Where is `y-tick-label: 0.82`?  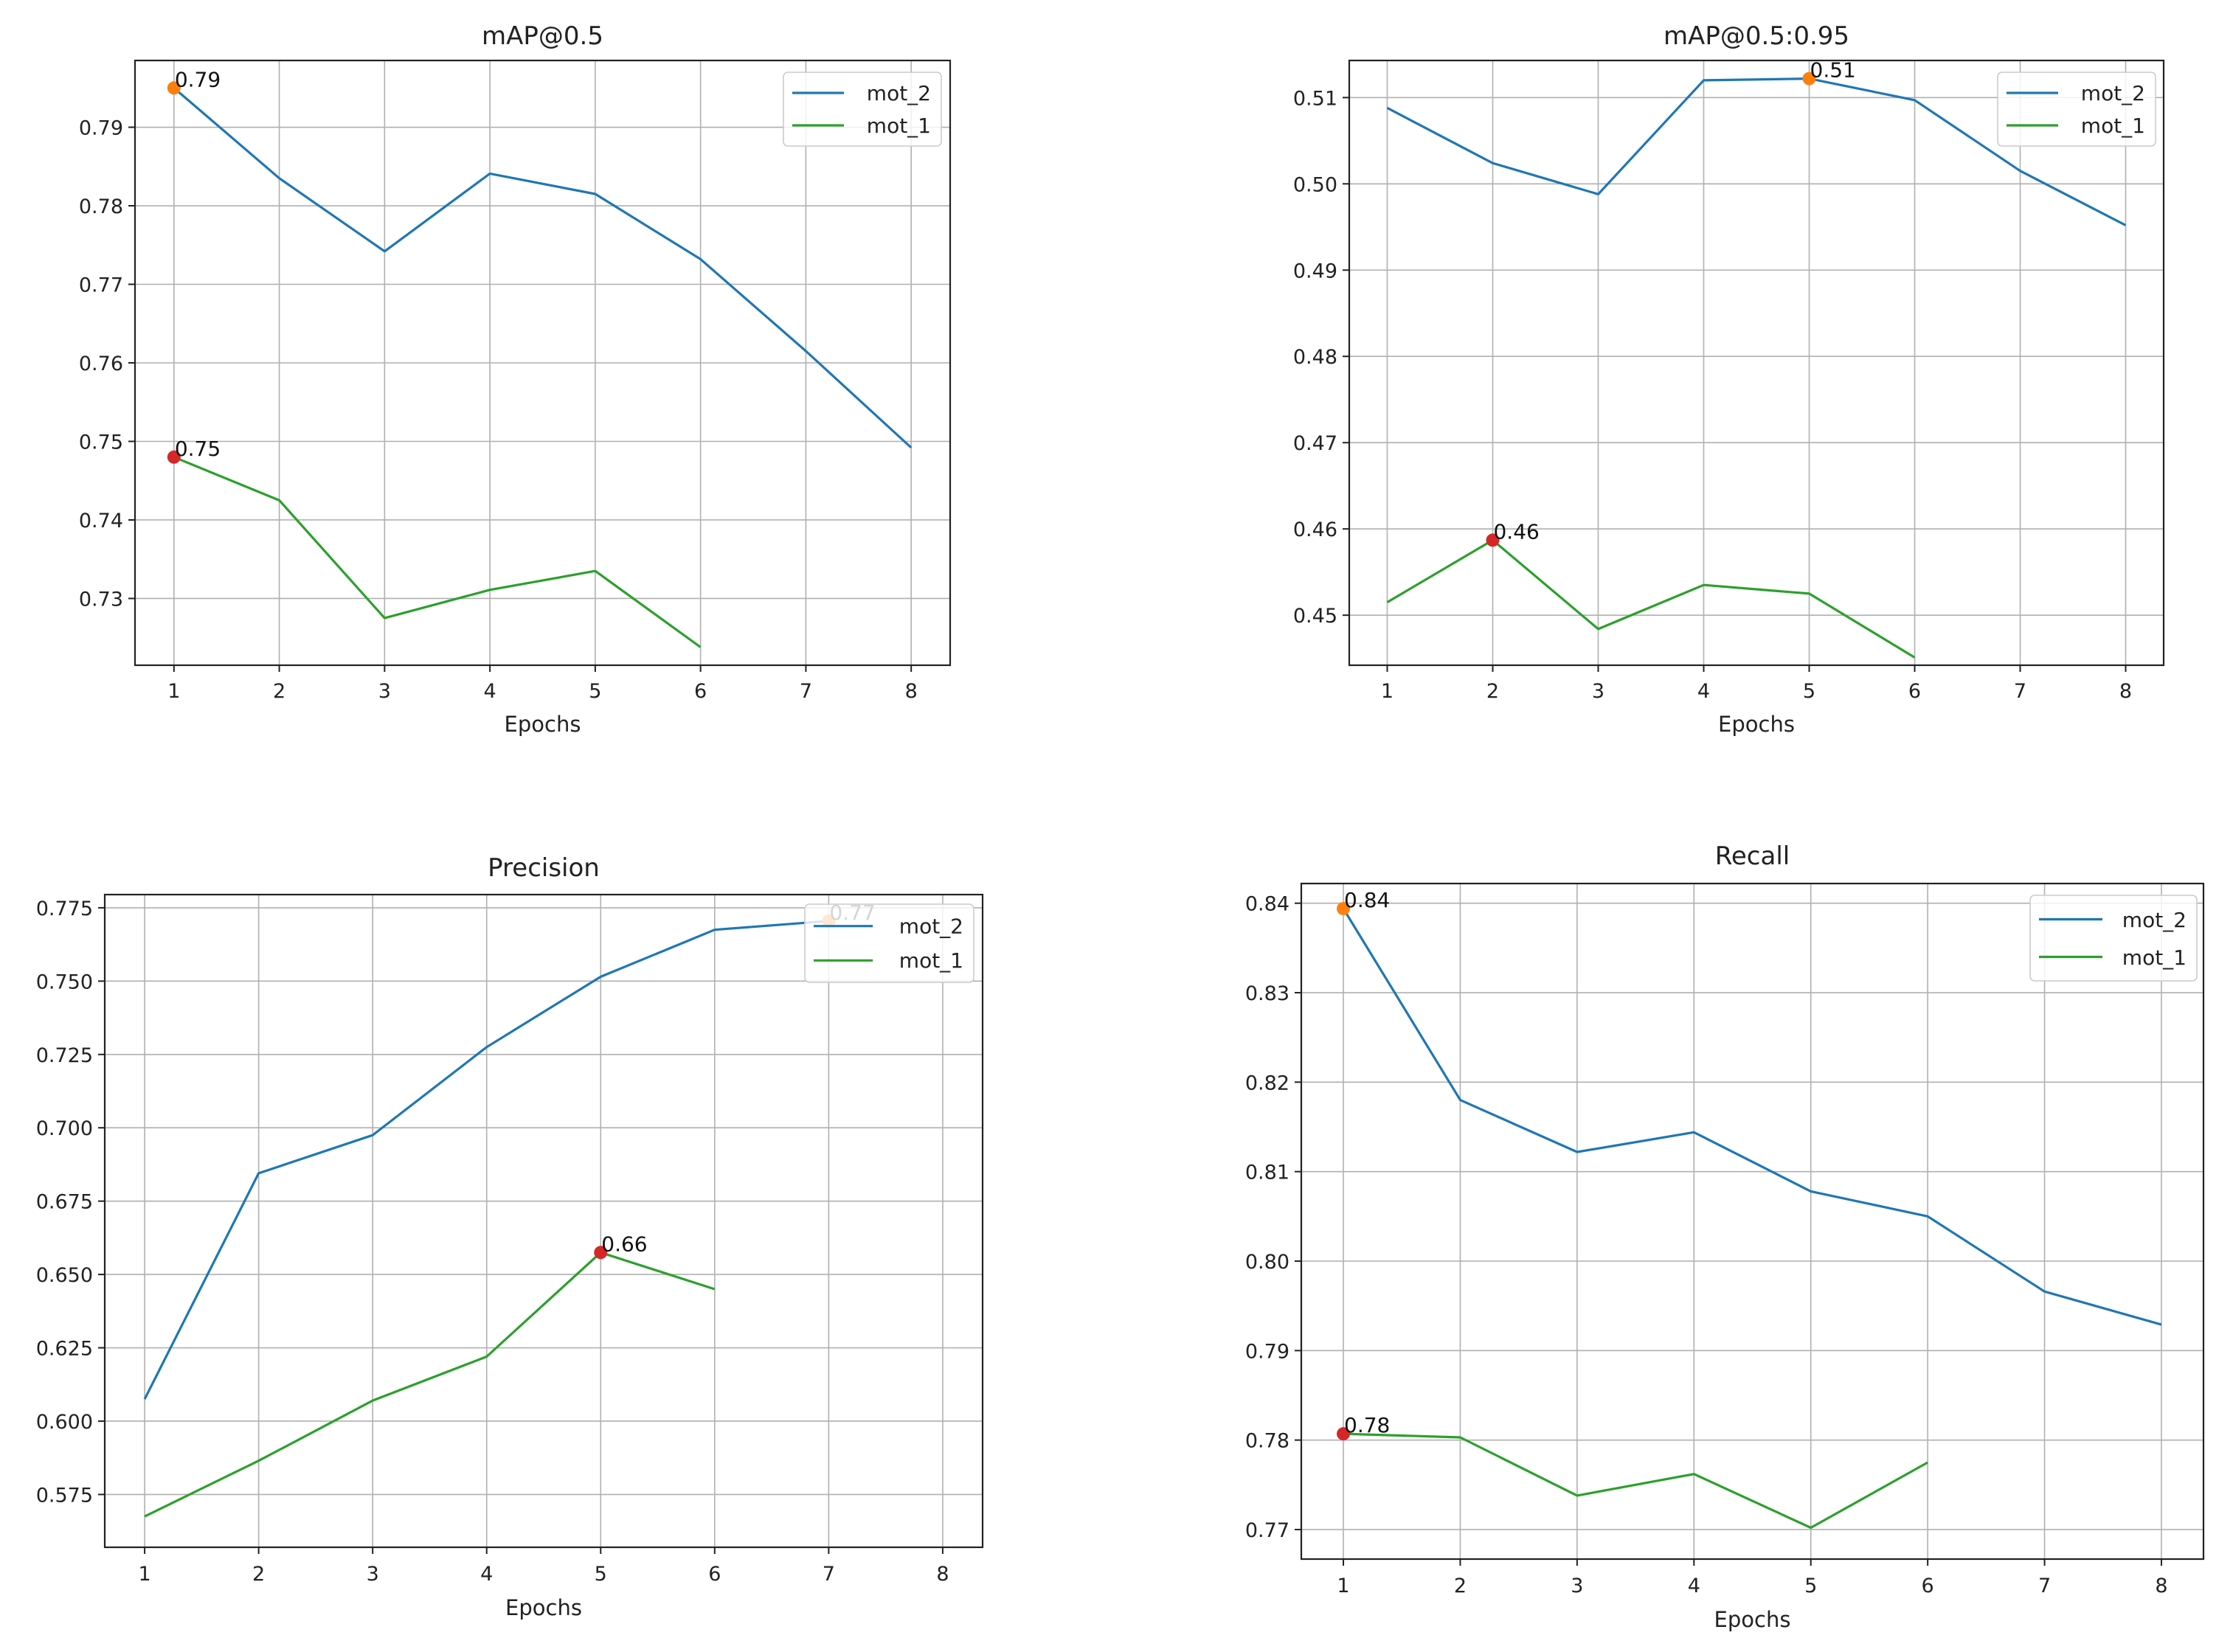 y-tick-label: 0.82 is located at coordinates (1267, 1083).